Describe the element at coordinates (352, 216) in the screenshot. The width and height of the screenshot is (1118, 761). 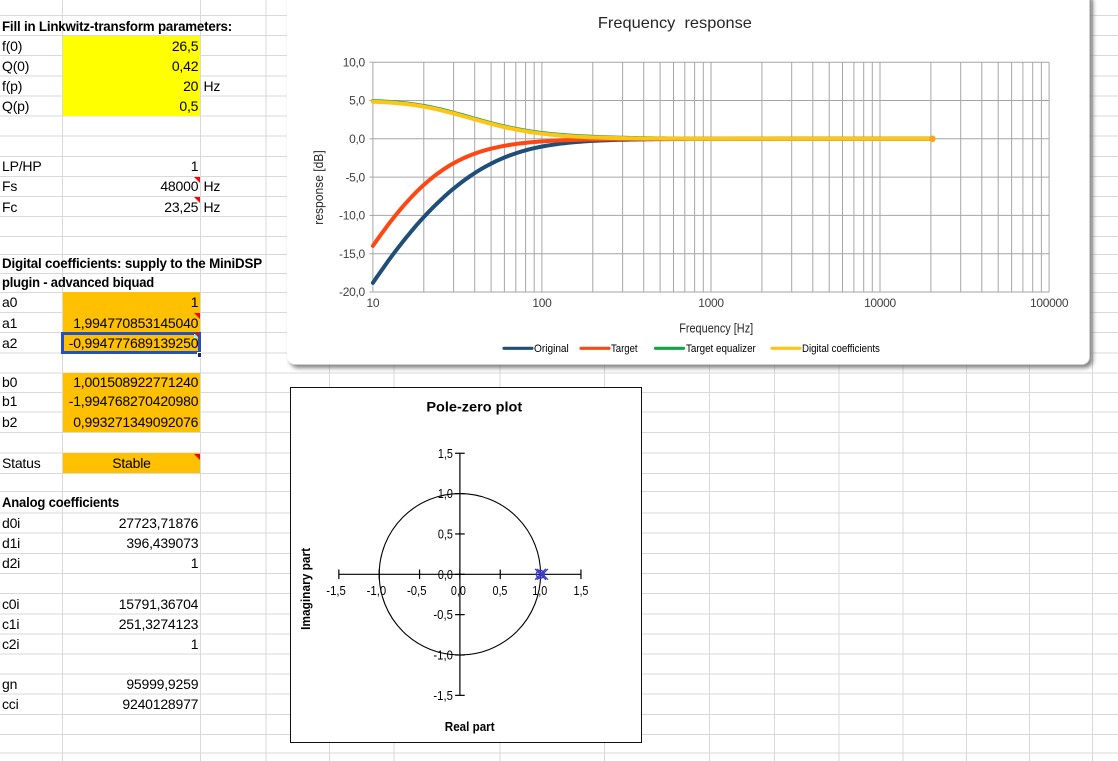
I see `svg-text: -10,0` at that location.